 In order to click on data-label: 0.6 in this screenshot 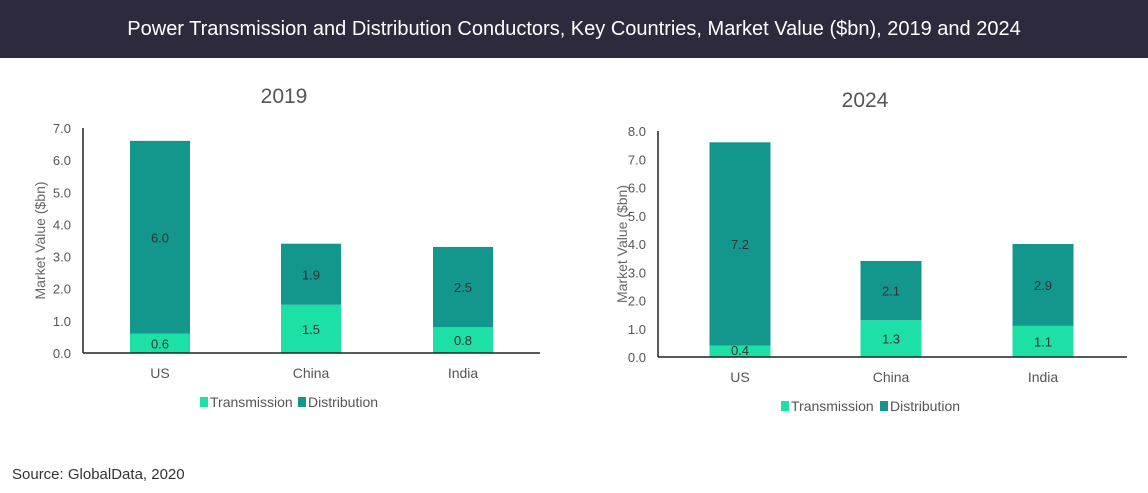, I will do `click(160, 343)`.